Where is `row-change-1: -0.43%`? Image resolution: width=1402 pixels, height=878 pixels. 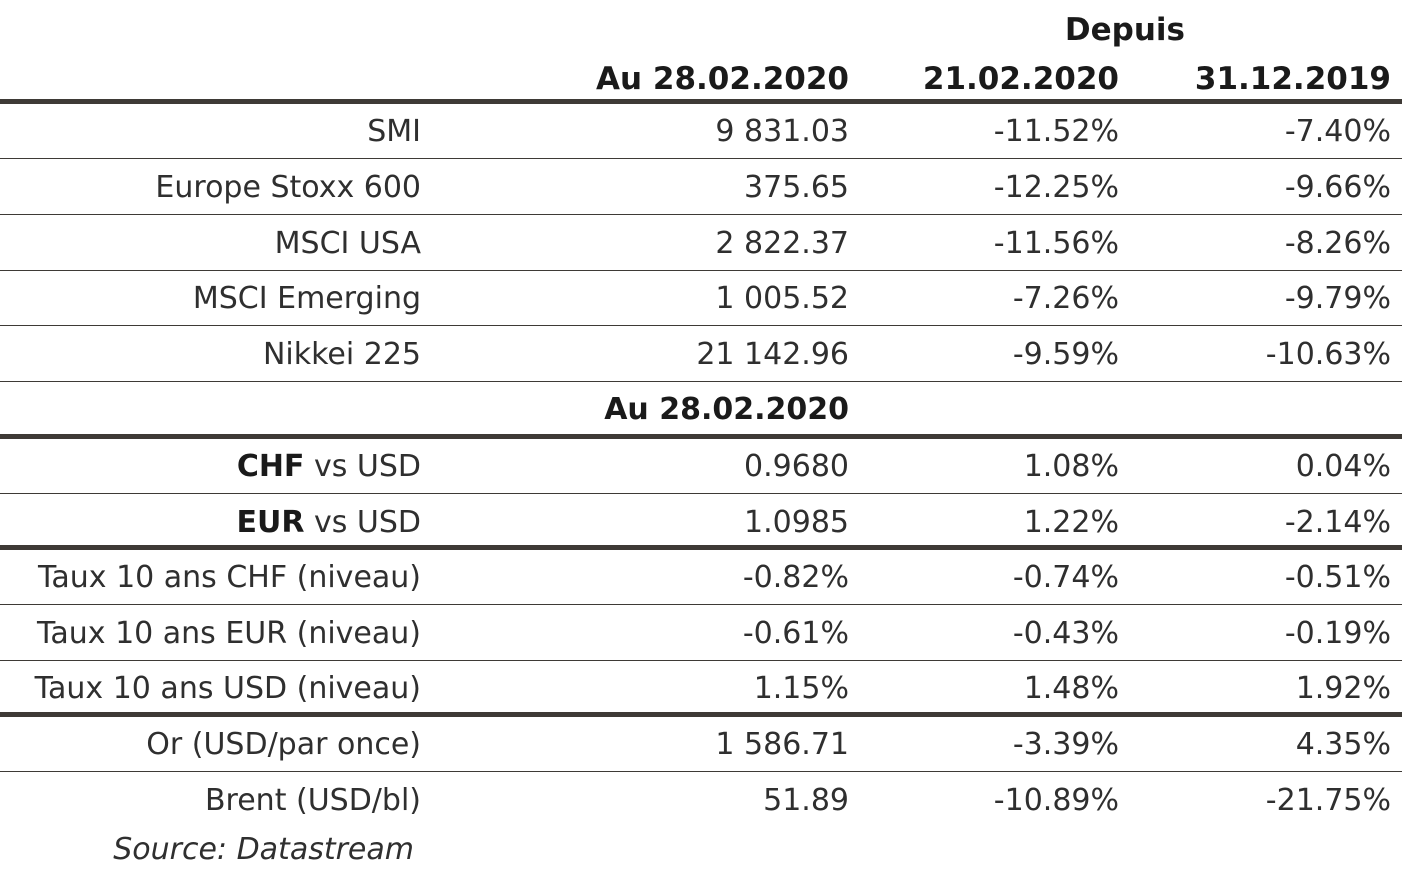 row-change-1: -0.43% is located at coordinates (1065, 633).